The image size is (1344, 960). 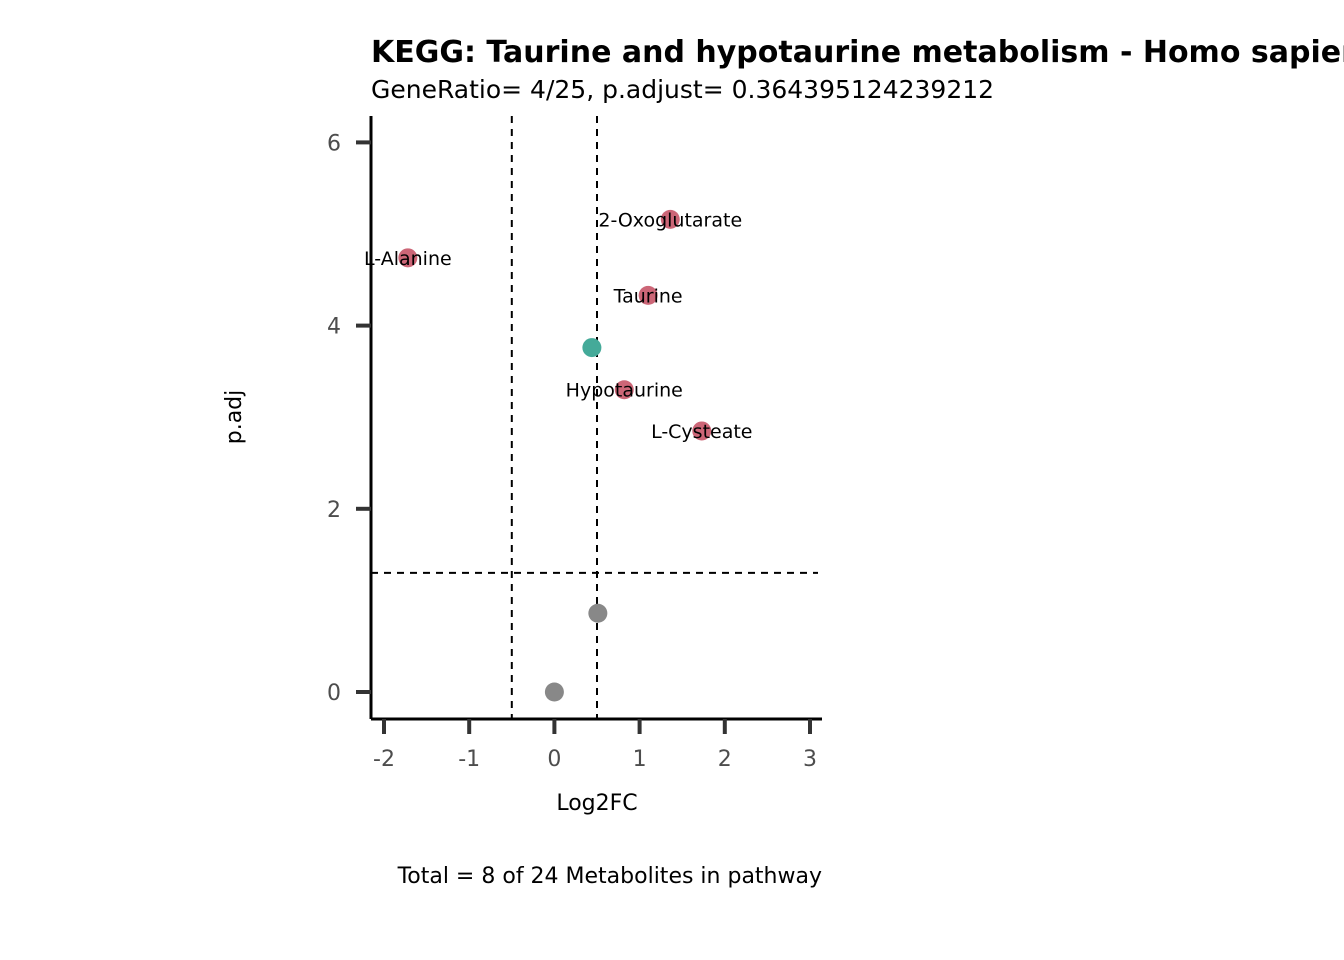 I want to click on y-tick-label: 6, so click(x=334, y=143).